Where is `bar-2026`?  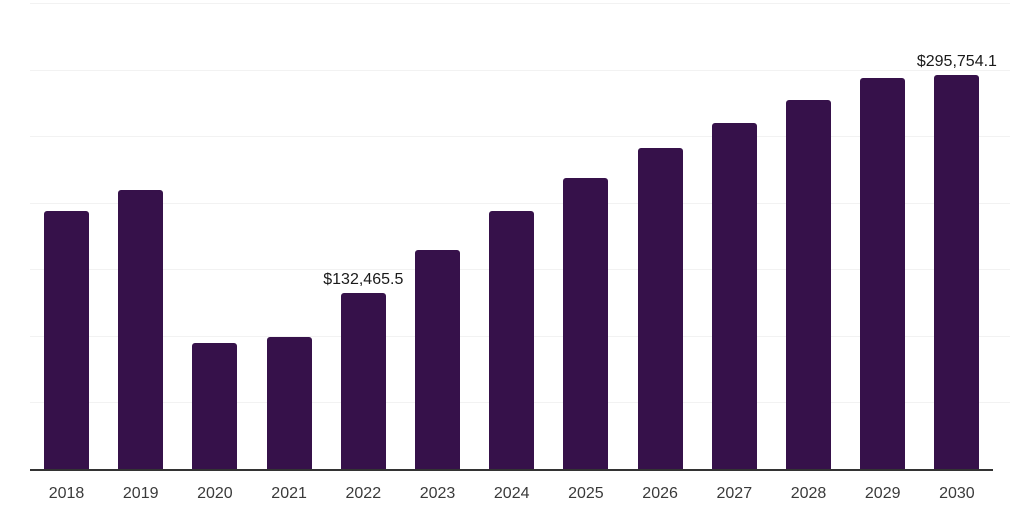 bar-2026 is located at coordinates (660, 308).